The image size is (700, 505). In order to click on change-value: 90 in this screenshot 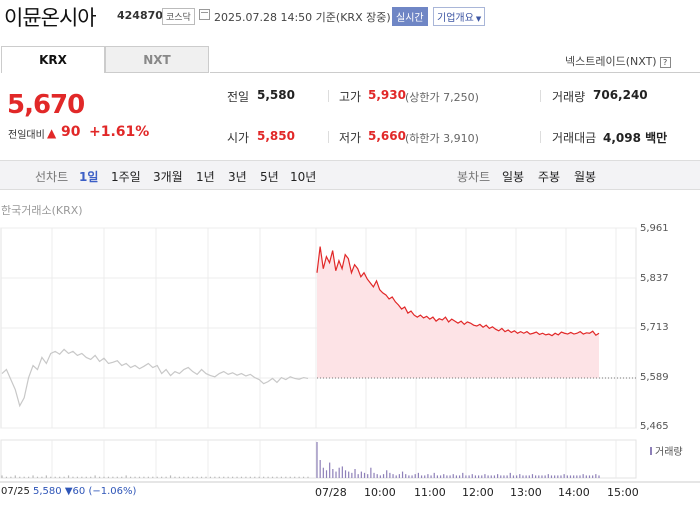, I will do `click(71, 132)`.